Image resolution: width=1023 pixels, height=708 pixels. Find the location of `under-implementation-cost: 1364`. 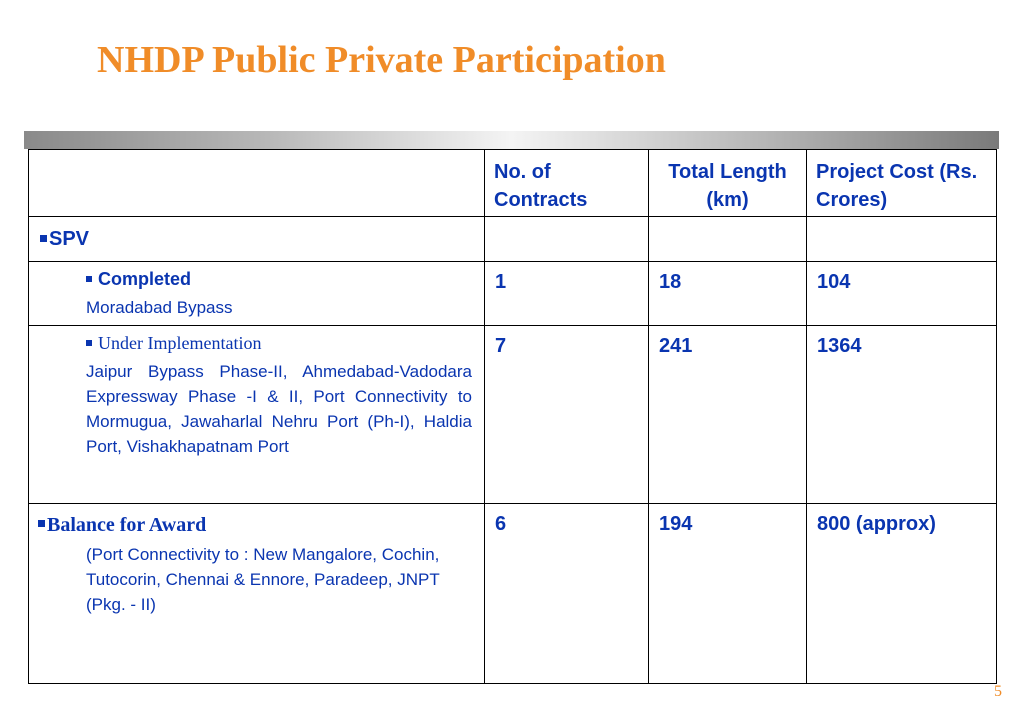

under-implementation-cost: 1364 is located at coordinates (901, 414).